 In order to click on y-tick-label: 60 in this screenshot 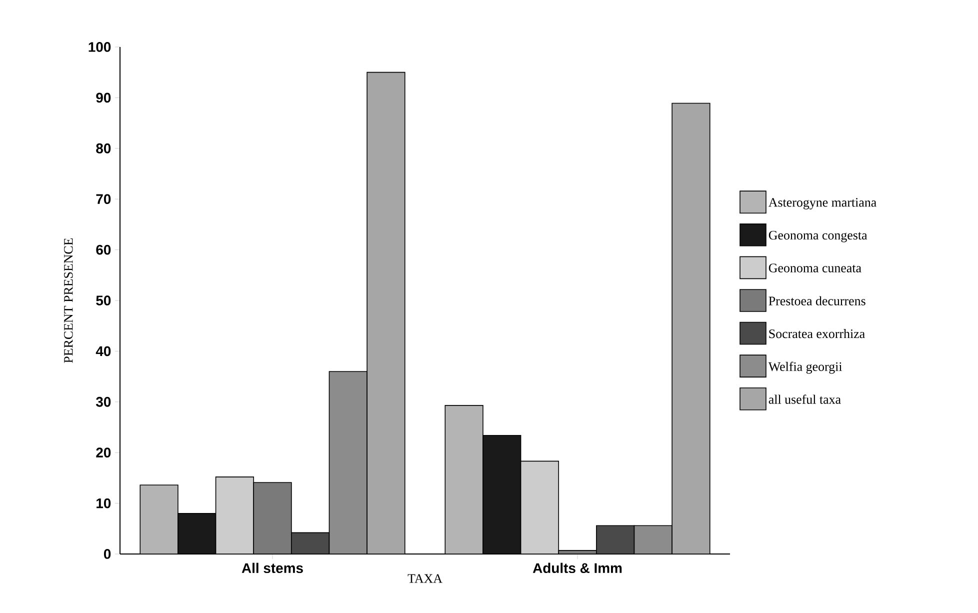, I will do `click(103, 249)`.